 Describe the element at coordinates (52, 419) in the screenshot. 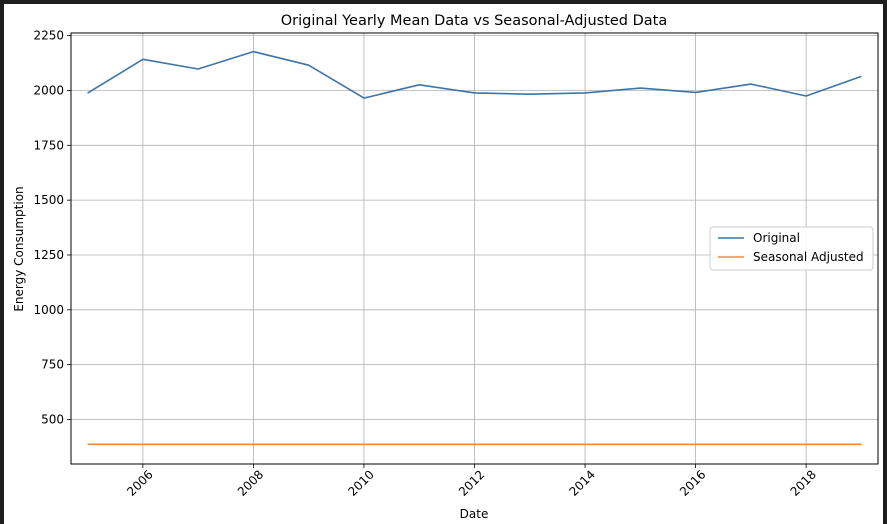

I see `y-tick-label: 500` at that location.